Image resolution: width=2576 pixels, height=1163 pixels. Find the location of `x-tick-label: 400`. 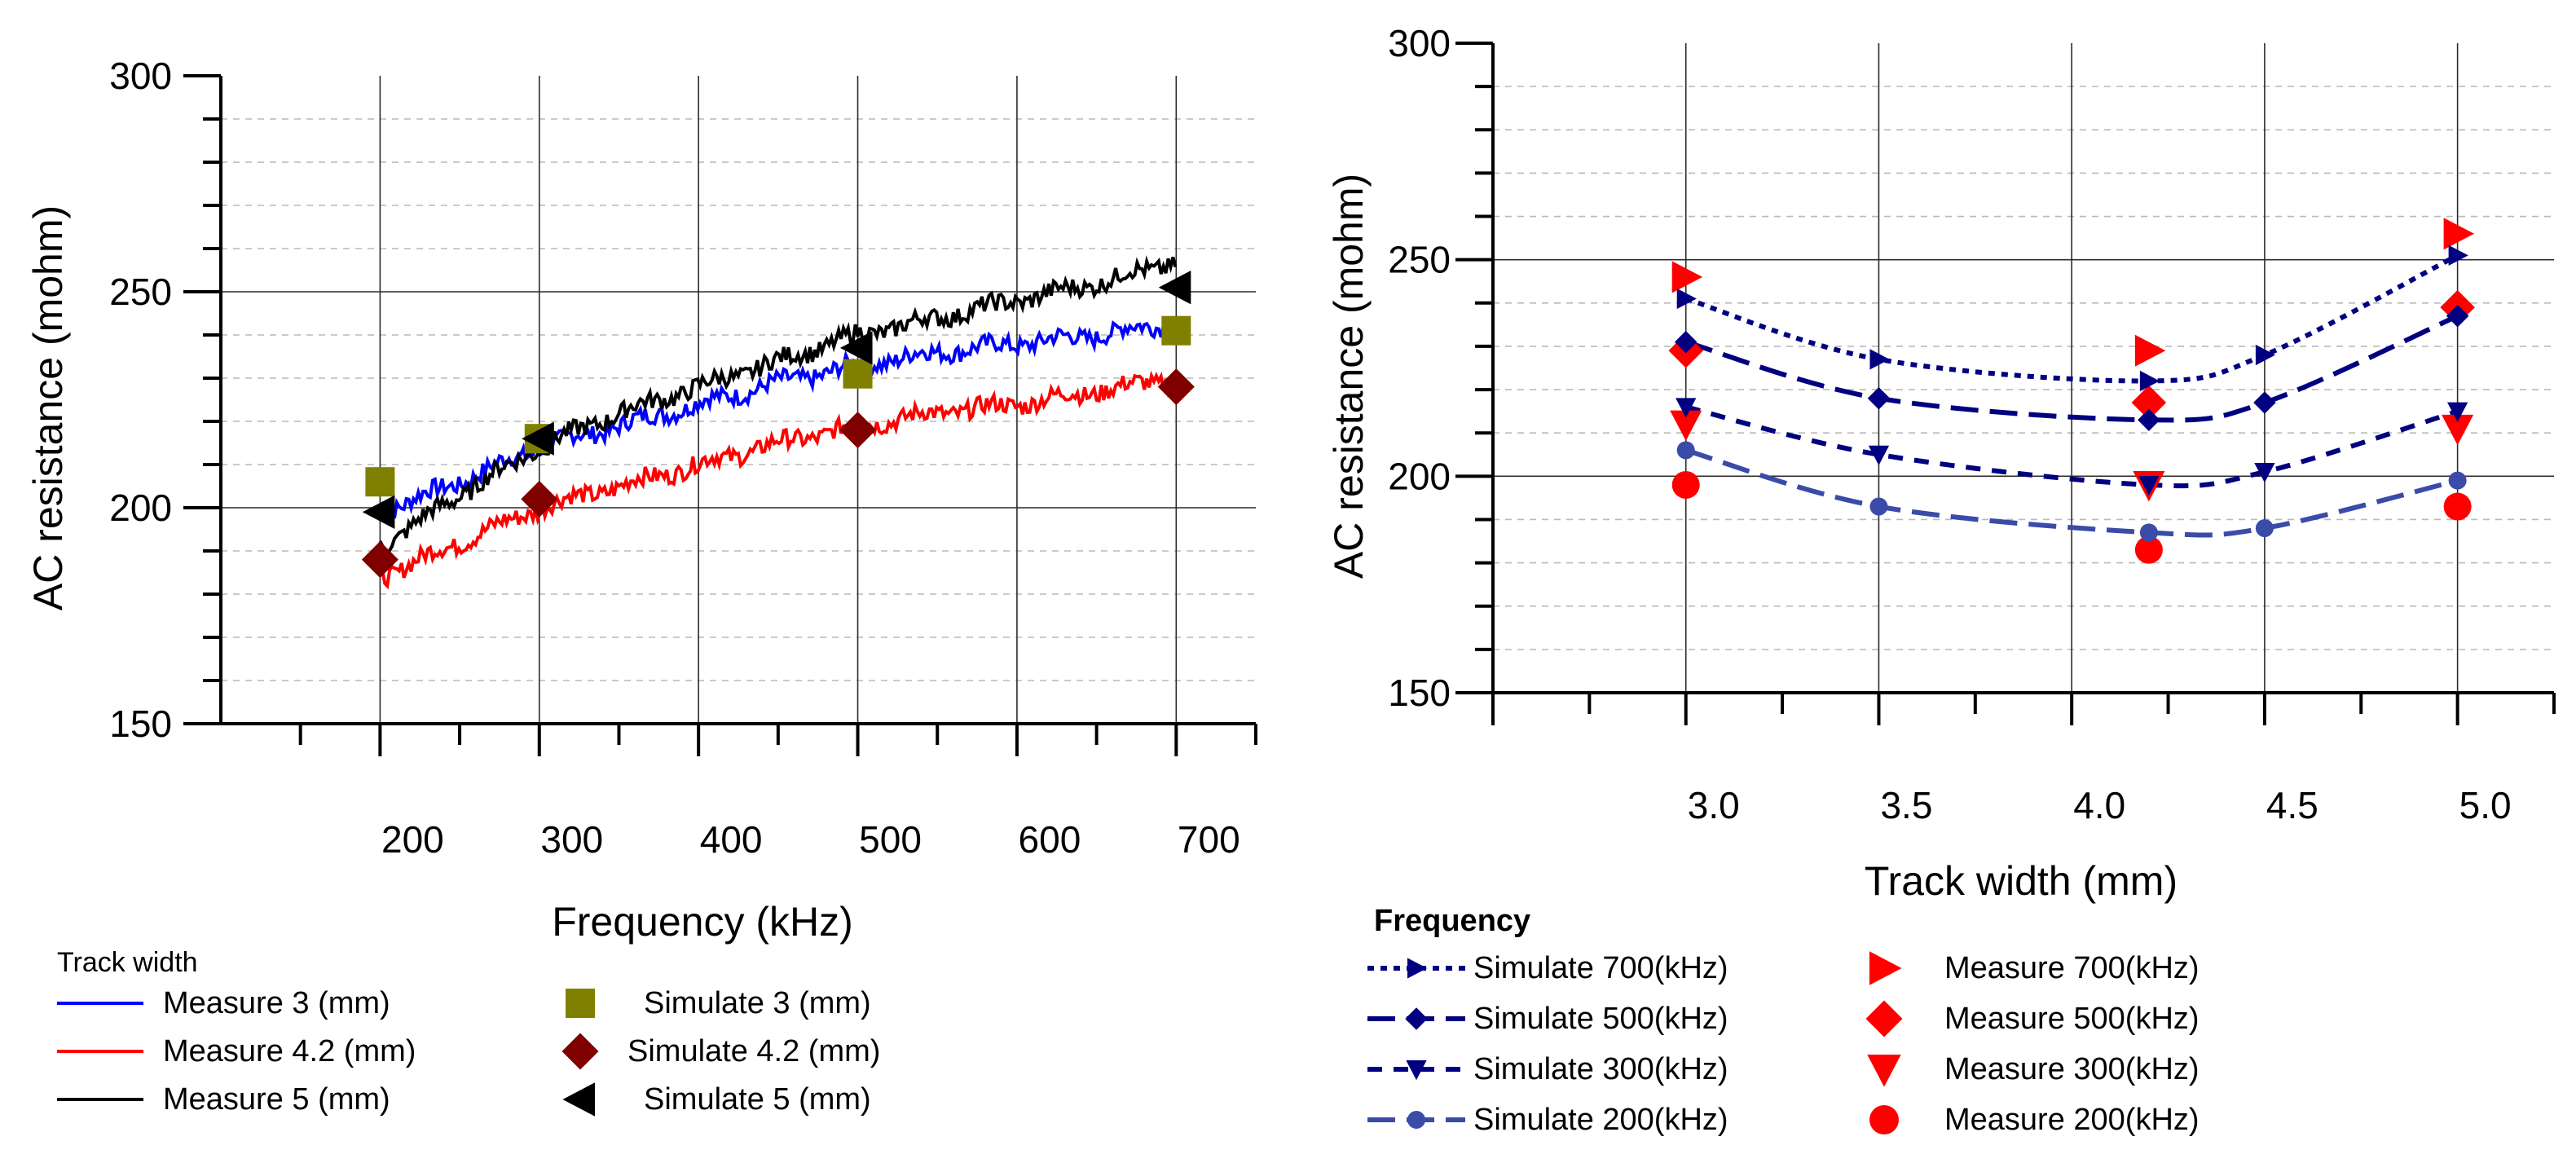

x-tick-label: 400 is located at coordinates (731, 839).